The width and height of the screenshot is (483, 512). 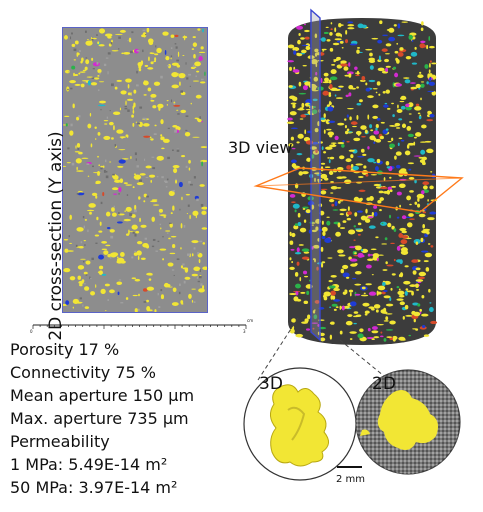 What do you see at coordinates (362, 358) in the screenshot?
I see `connector-line-2d` at bounding box center [362, 358].